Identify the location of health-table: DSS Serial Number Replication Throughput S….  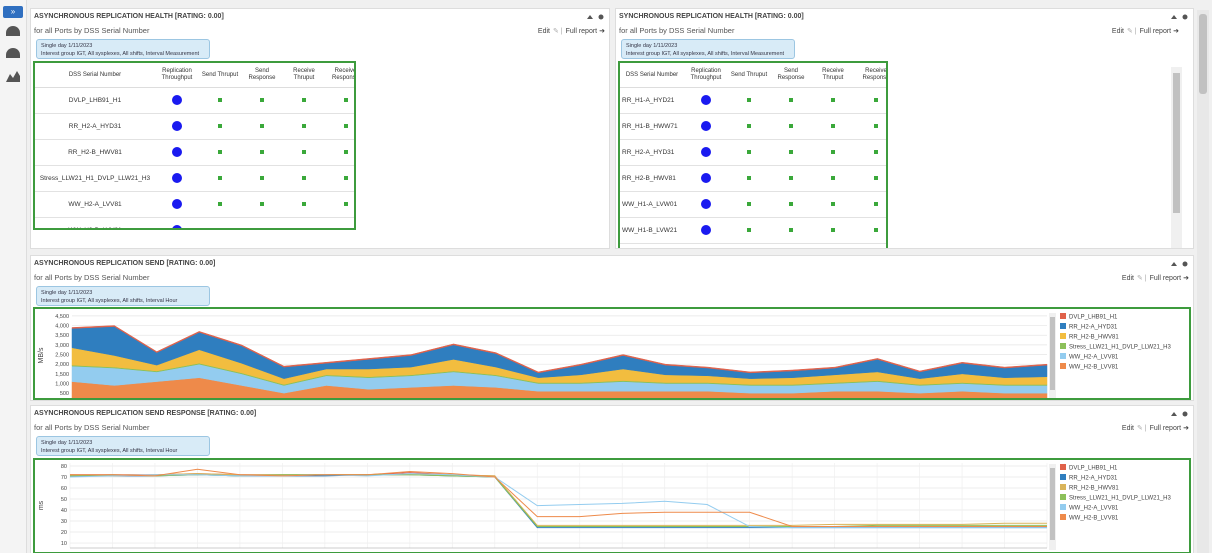
(753, 155).